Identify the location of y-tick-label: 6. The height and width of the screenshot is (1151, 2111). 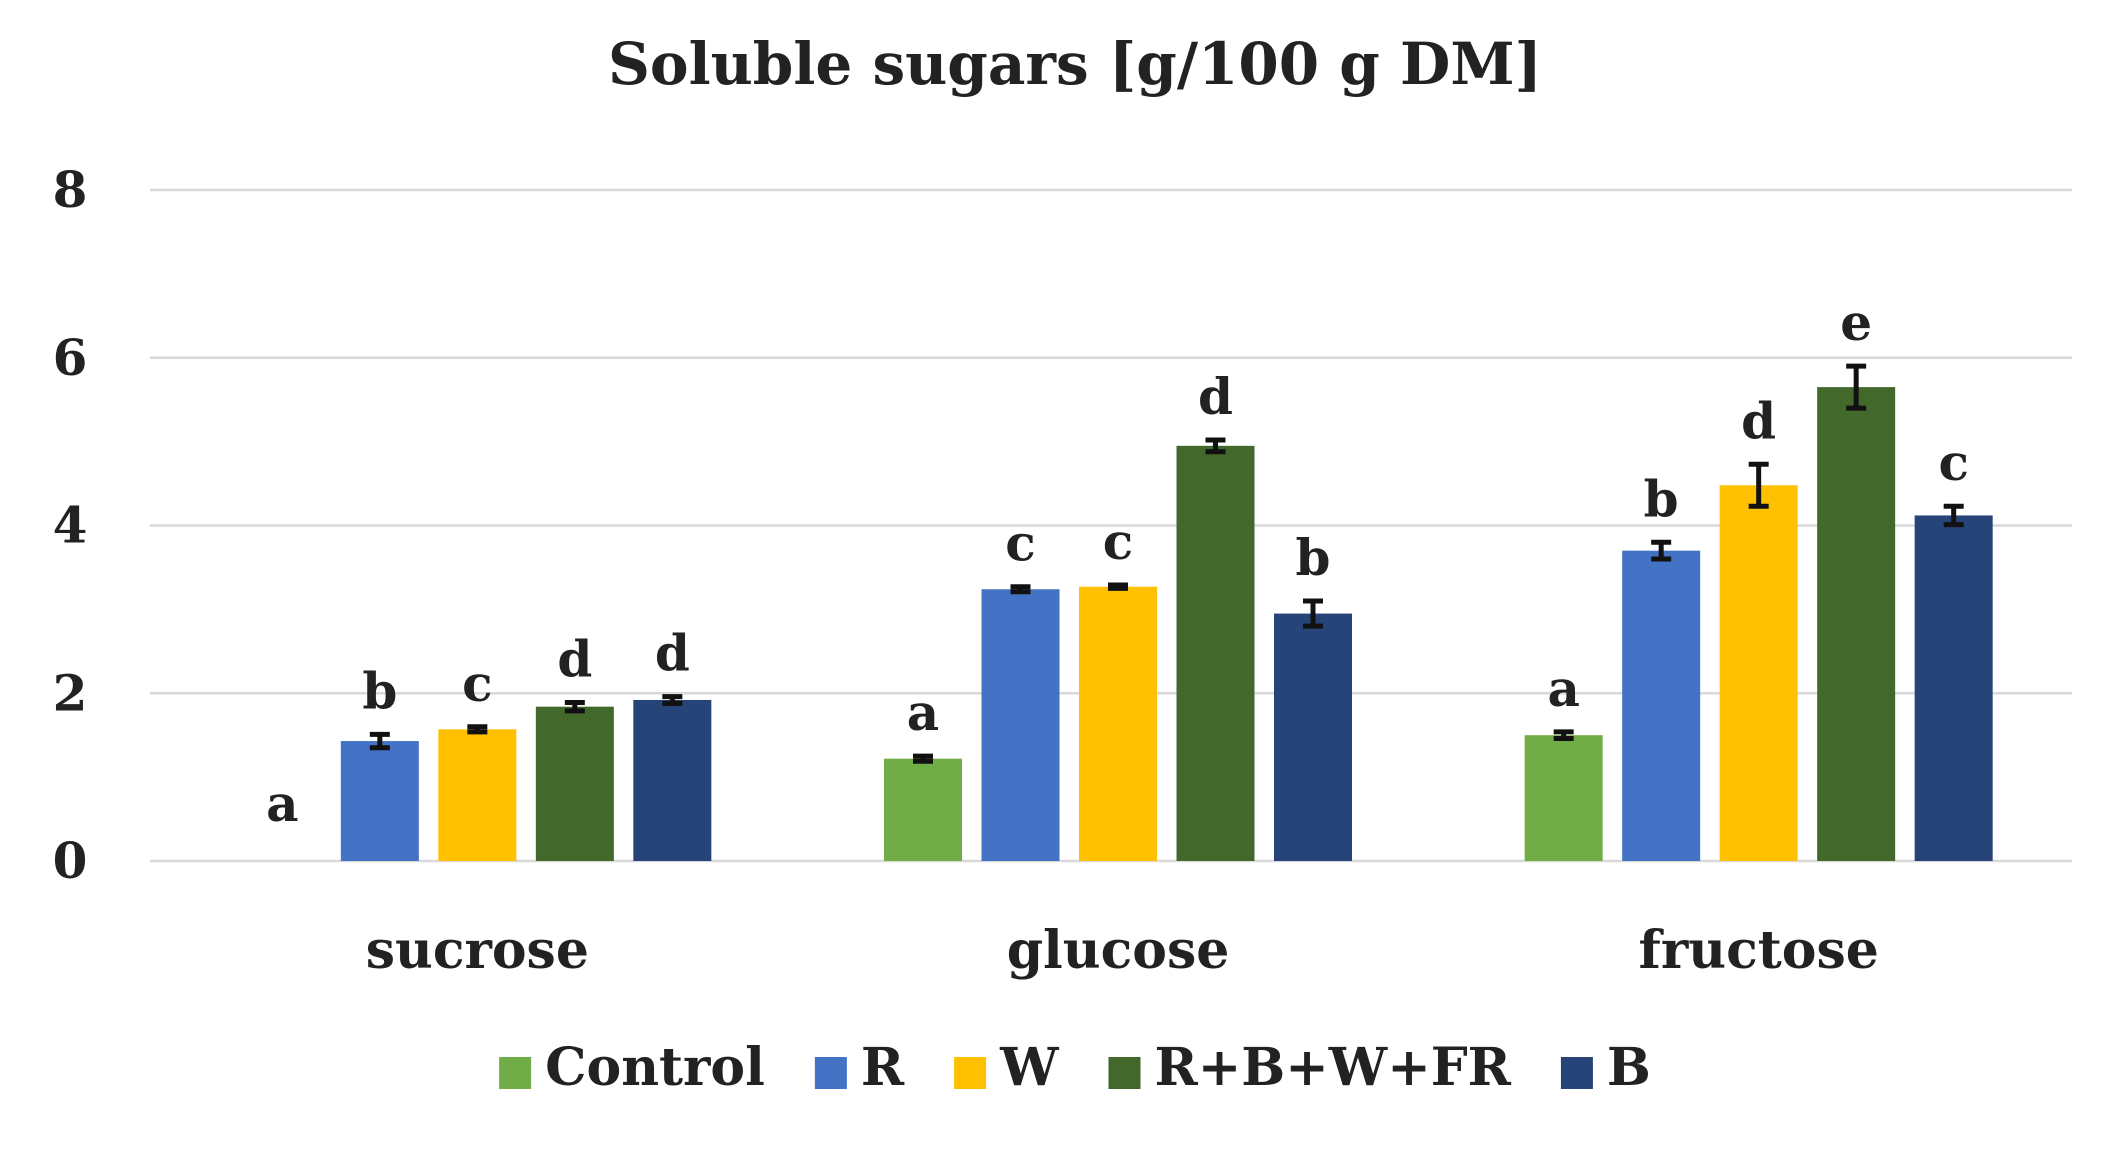
(70, 357).